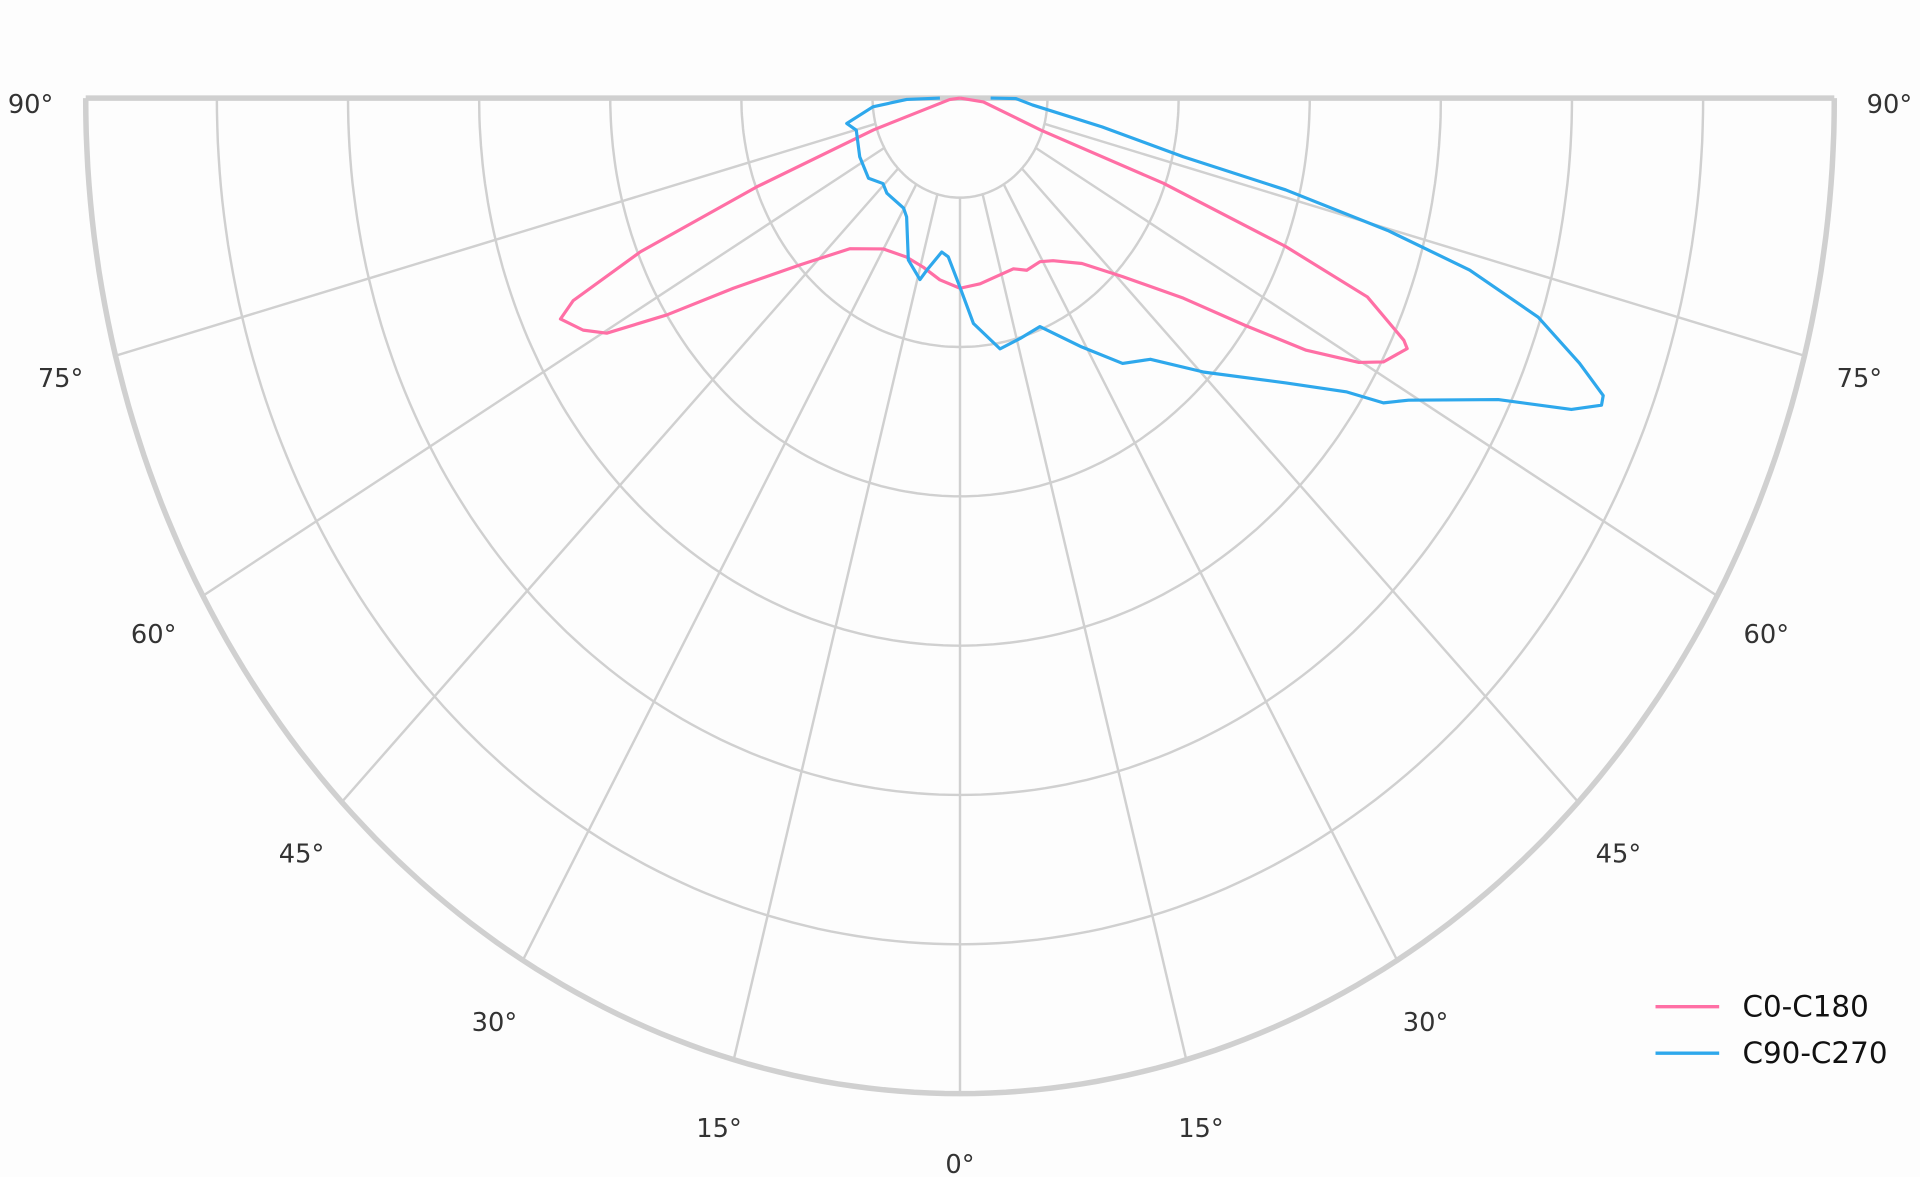 This screenshot has width=1920, height=1177. Describe the element at coordinates (1771, 1029) in the screenshot. I see `legend: C0-C180 C90-C270` at that location.